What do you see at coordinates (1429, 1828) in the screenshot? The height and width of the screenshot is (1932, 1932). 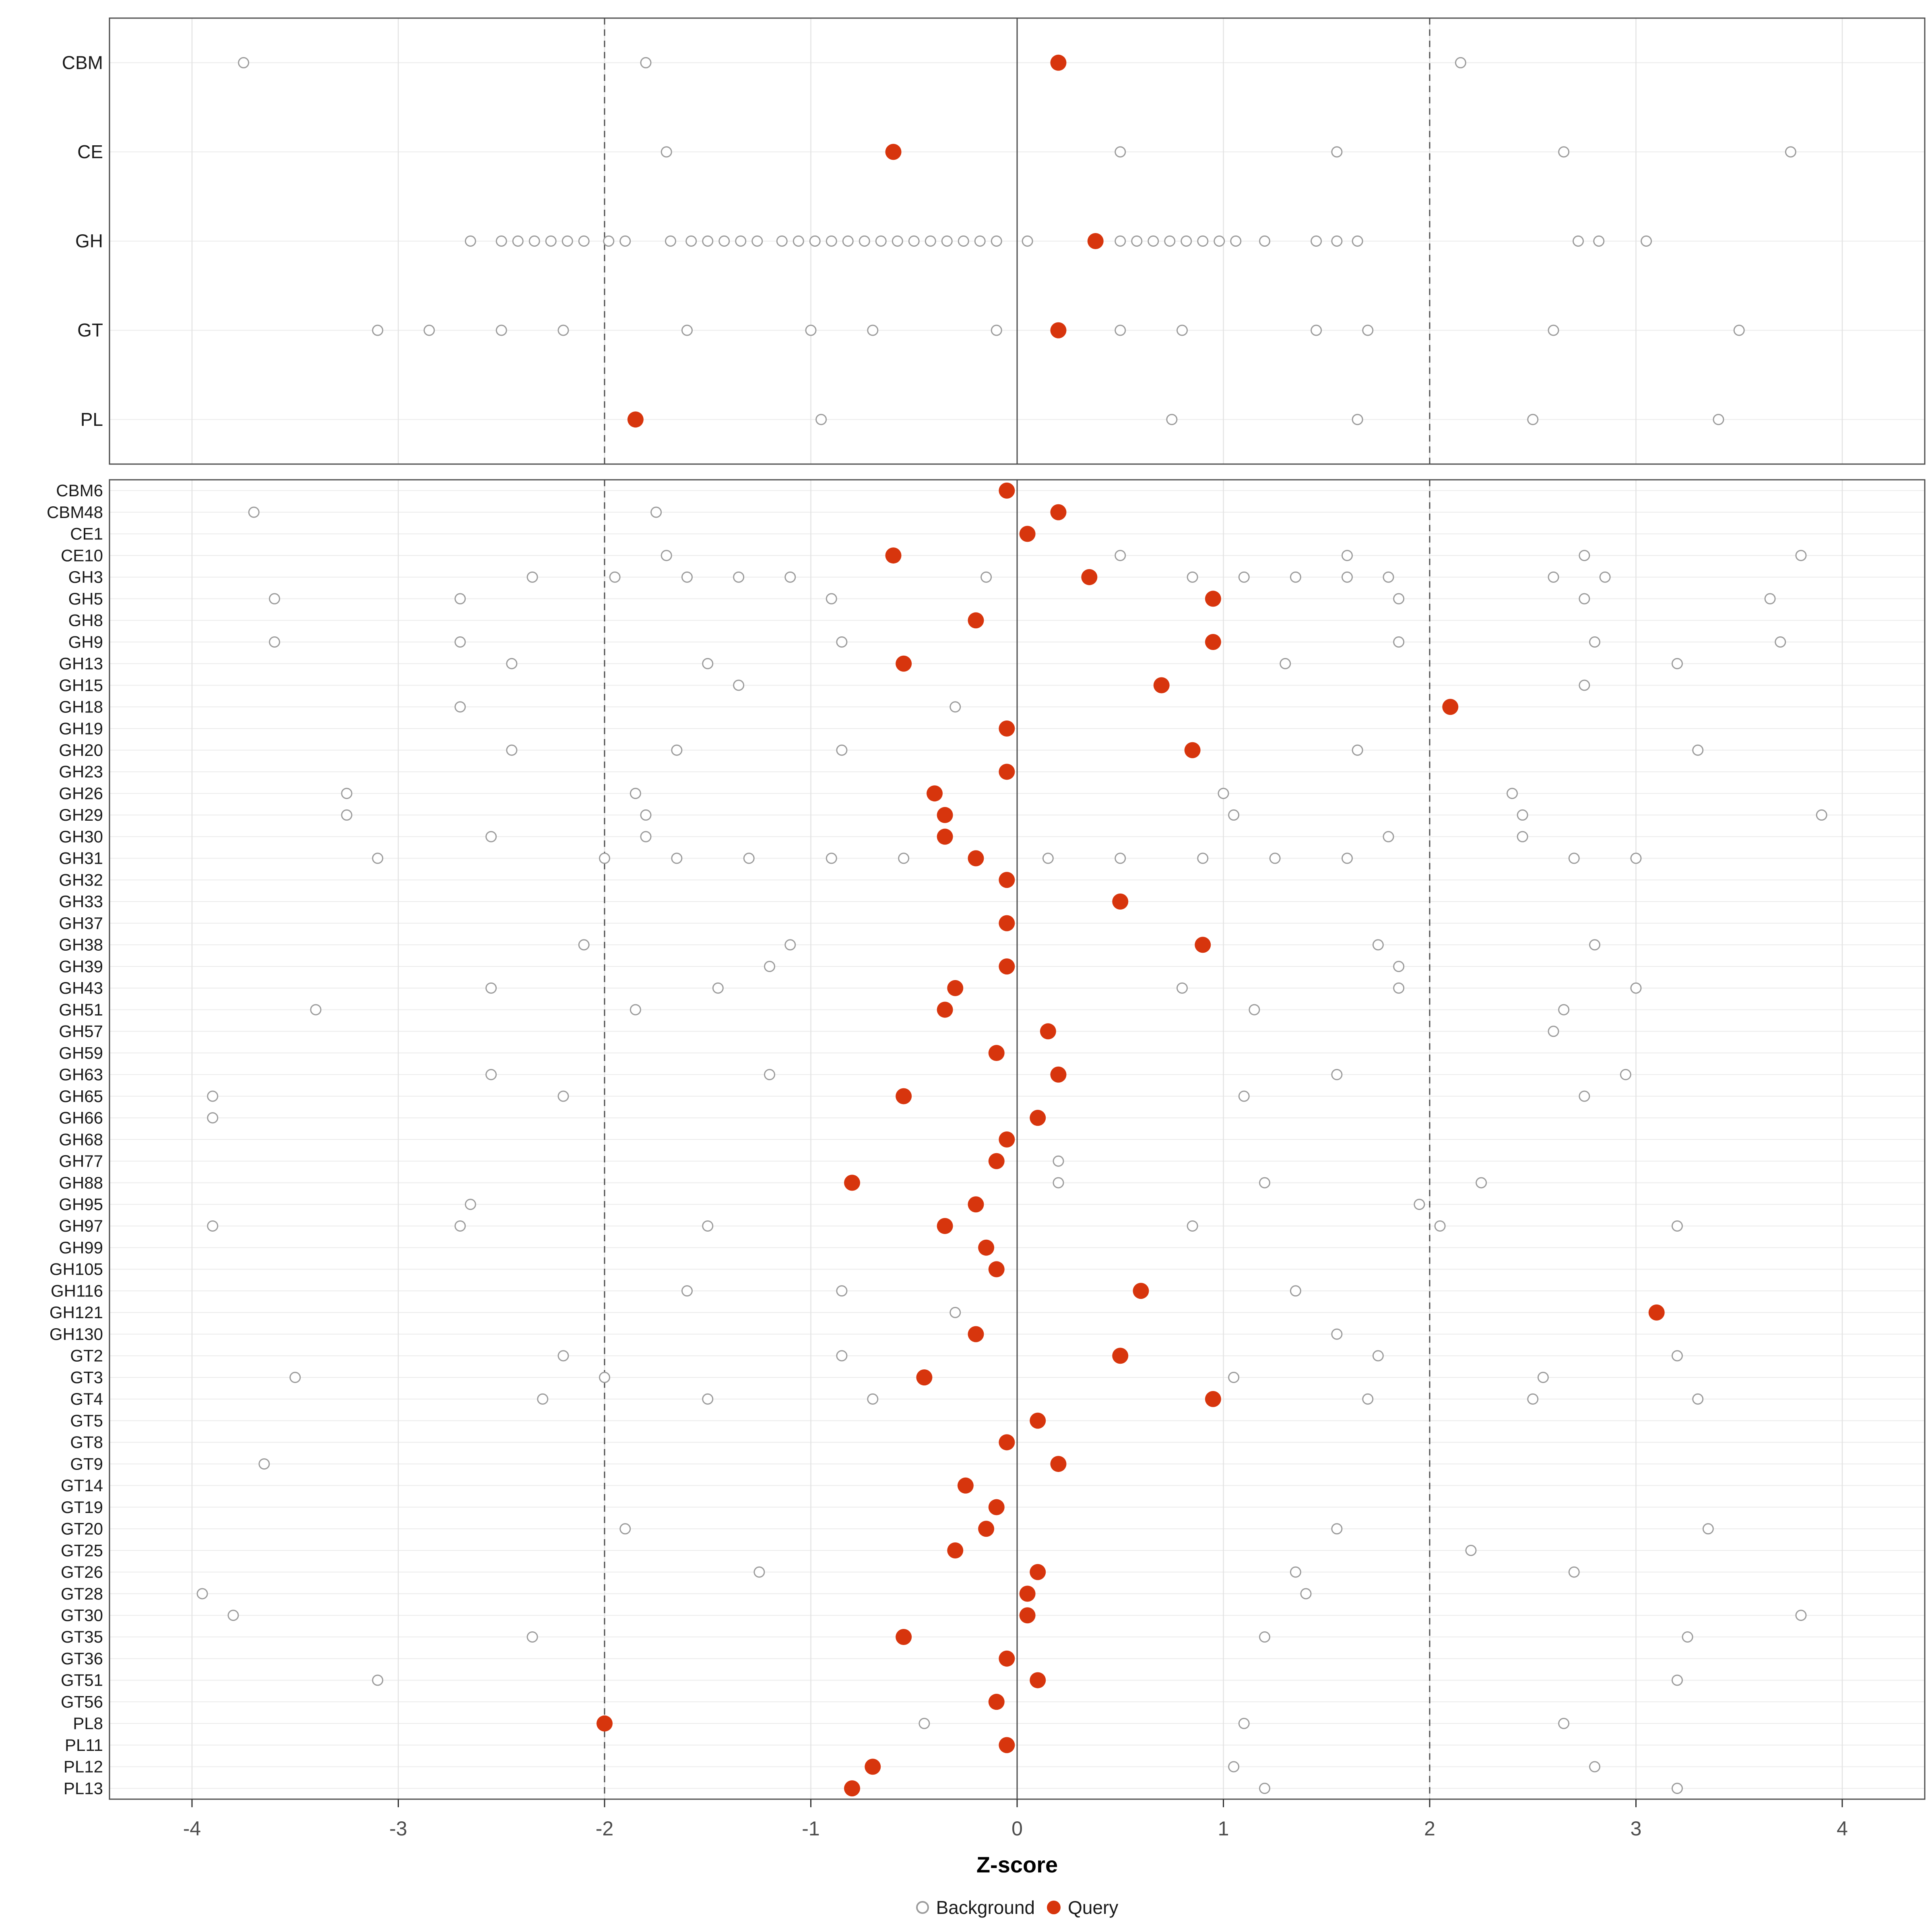 I see `axis-tick-label: 2` at bounding box center [1429, 1828].